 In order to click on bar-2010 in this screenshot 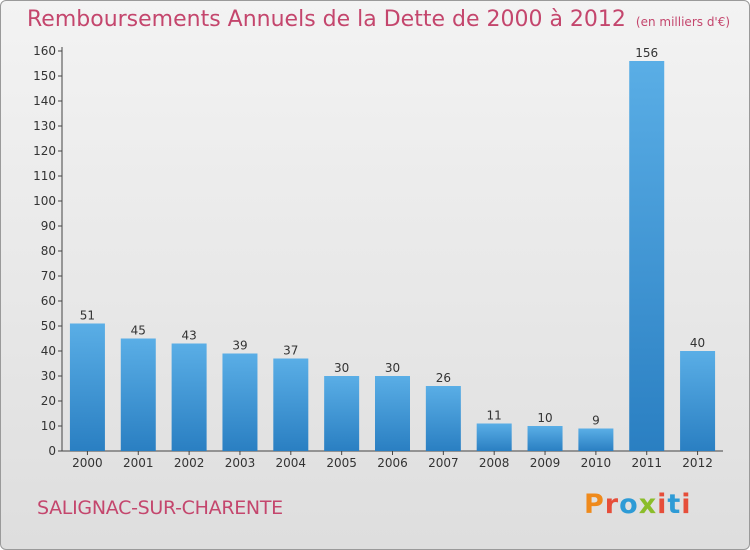, I will do `click(596, 439)`.